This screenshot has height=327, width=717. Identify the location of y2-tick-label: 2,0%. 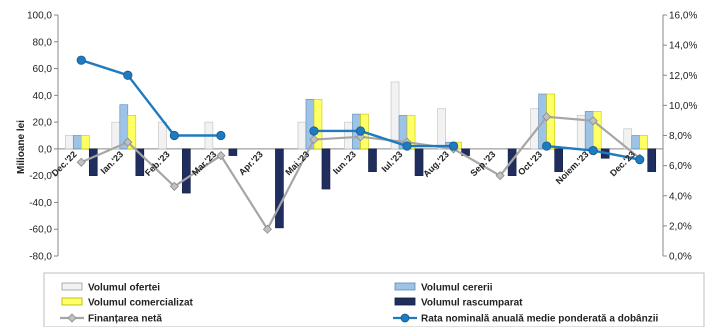
(680, 226).